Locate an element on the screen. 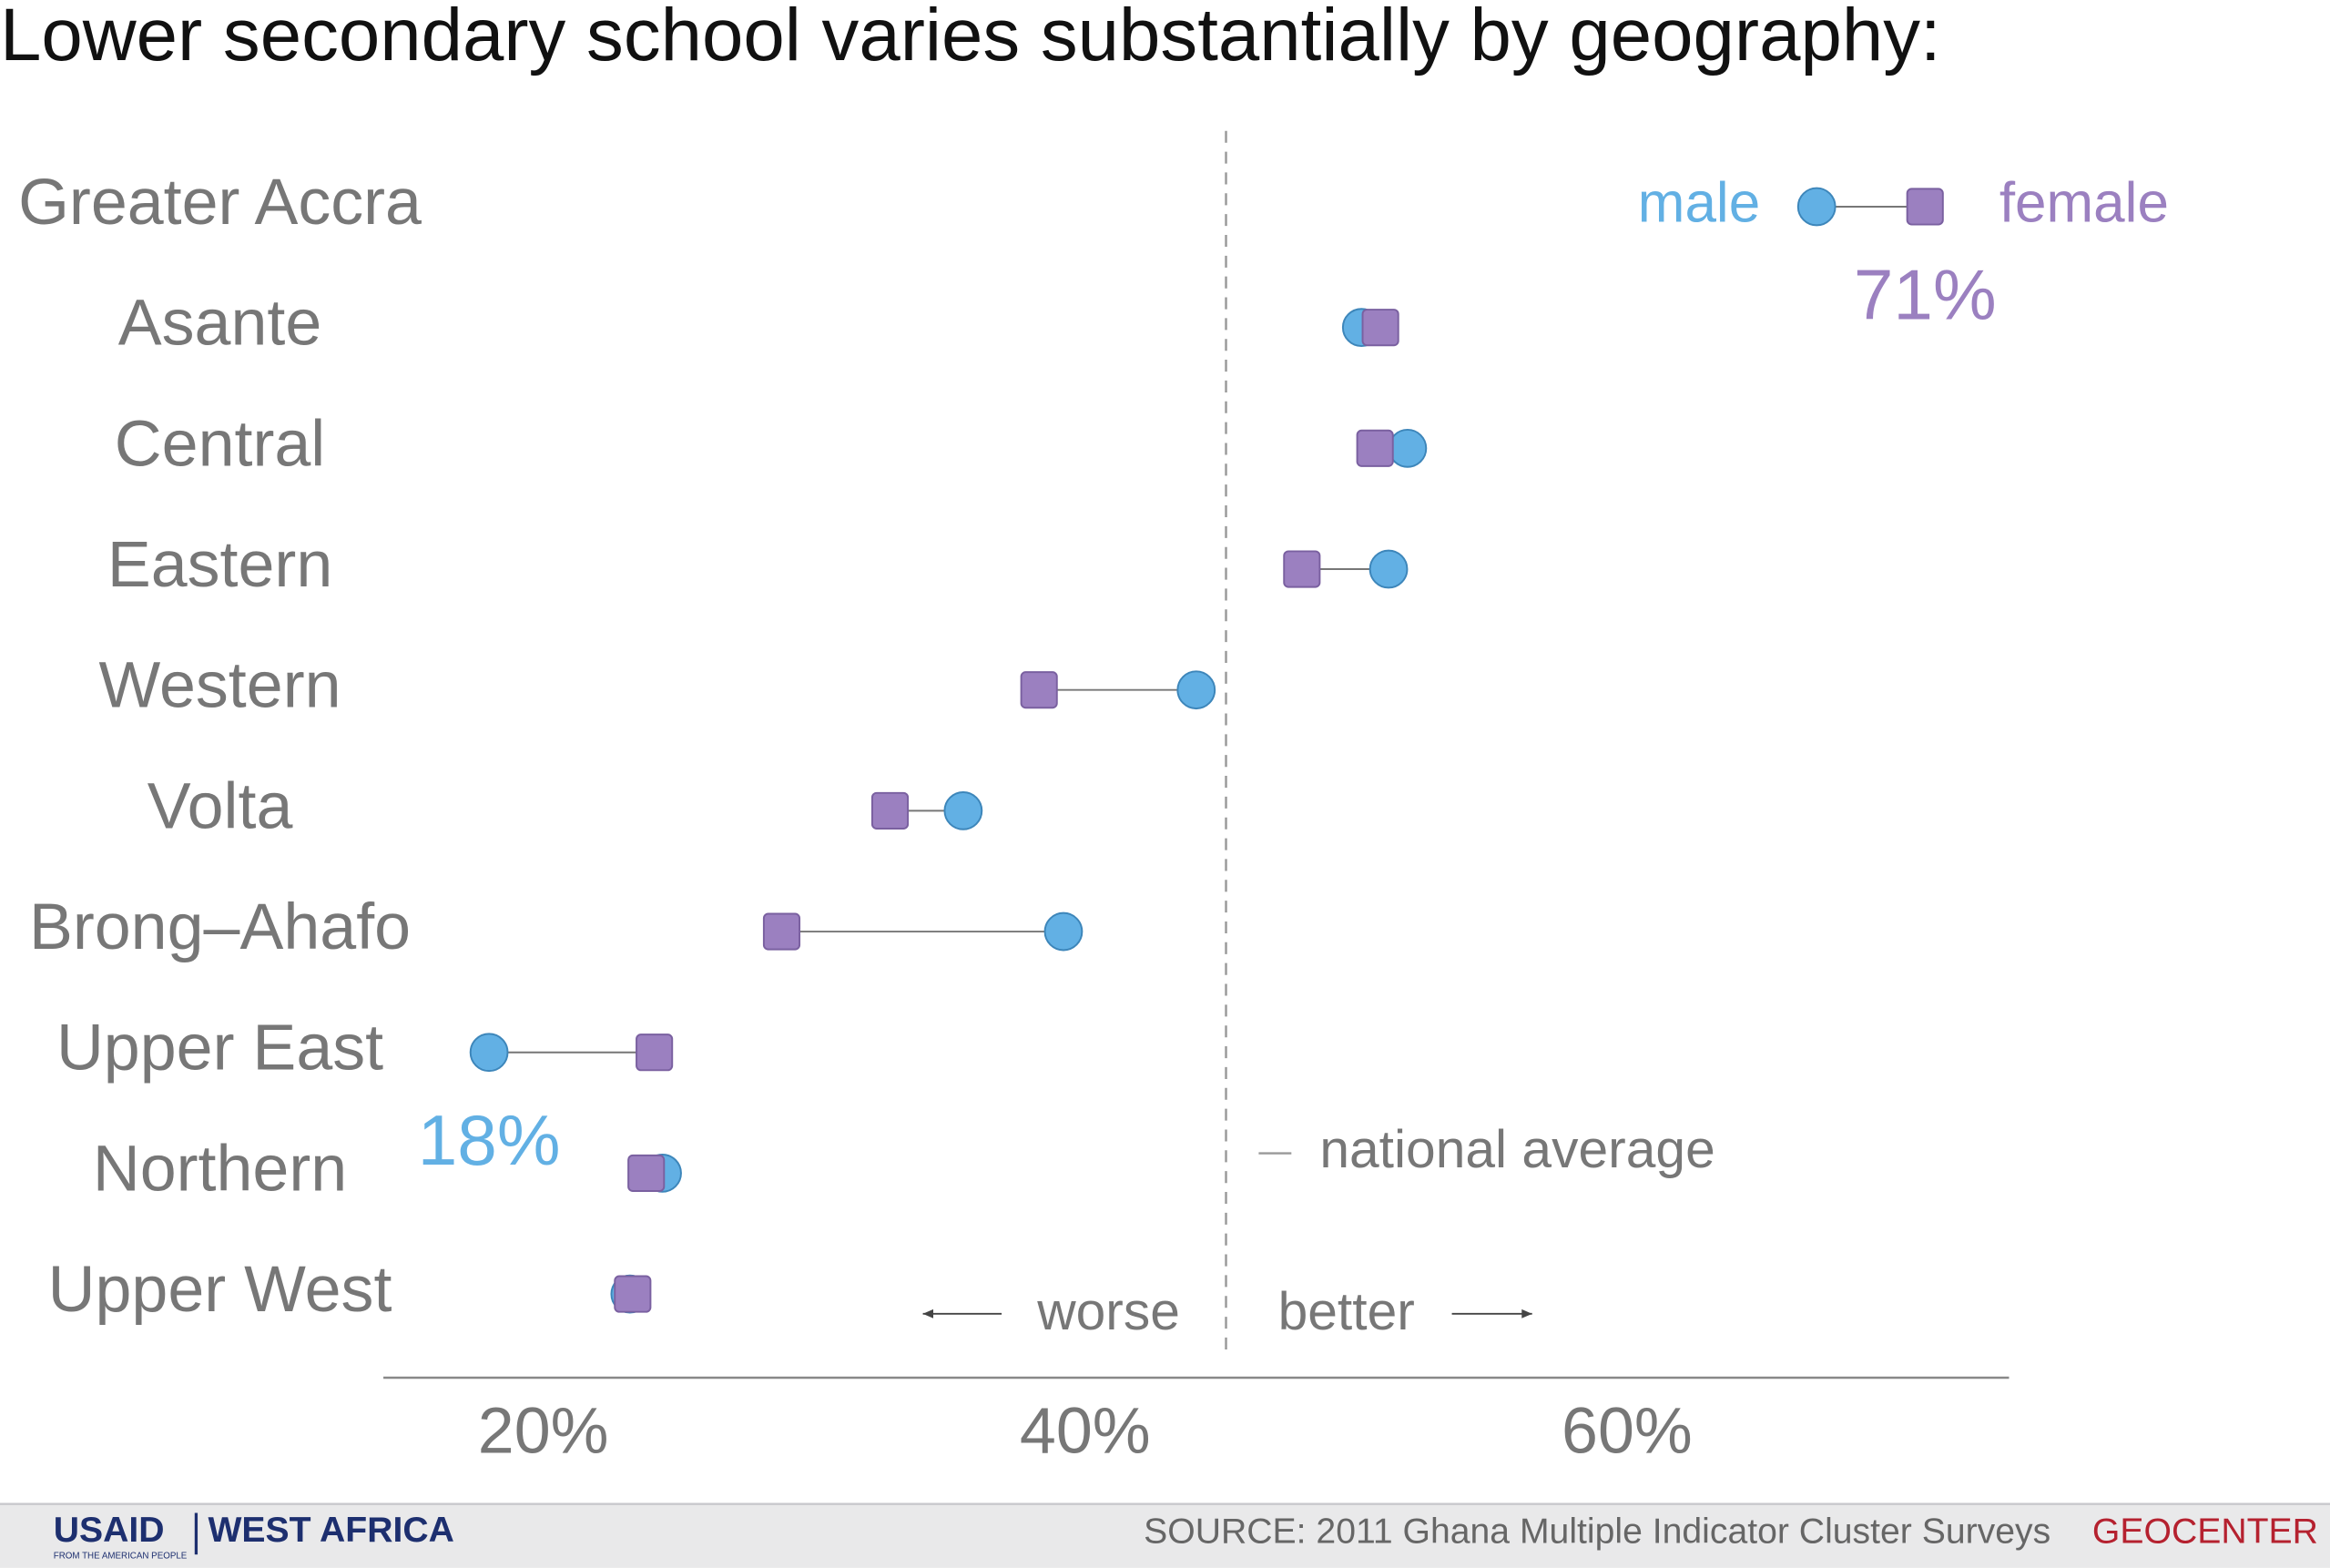 Image resolution: width=2330 pixels, height=1568 pixels. category-label: Upper East is located at coordinates (219, 1048).